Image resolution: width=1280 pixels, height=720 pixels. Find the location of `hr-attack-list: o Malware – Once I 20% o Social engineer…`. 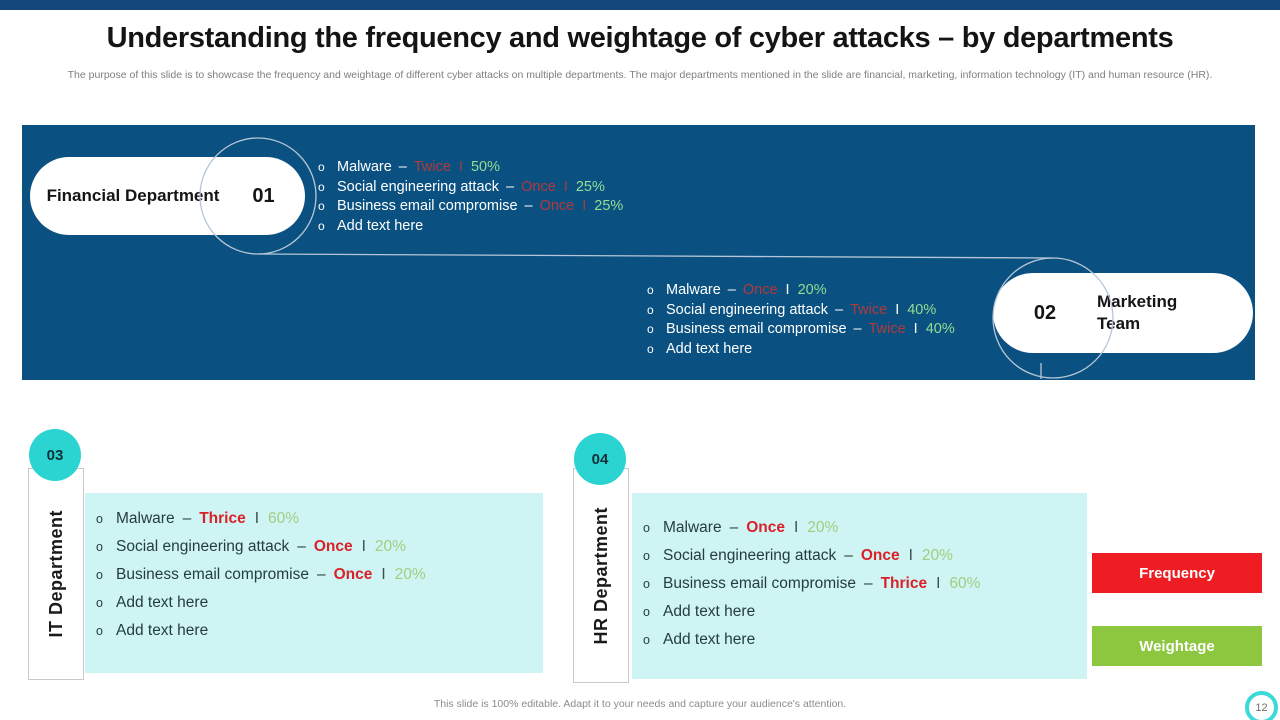

hr-attack-list: o Malware – Once I 20% o Social engineer… is located at coordinates (859, 573).